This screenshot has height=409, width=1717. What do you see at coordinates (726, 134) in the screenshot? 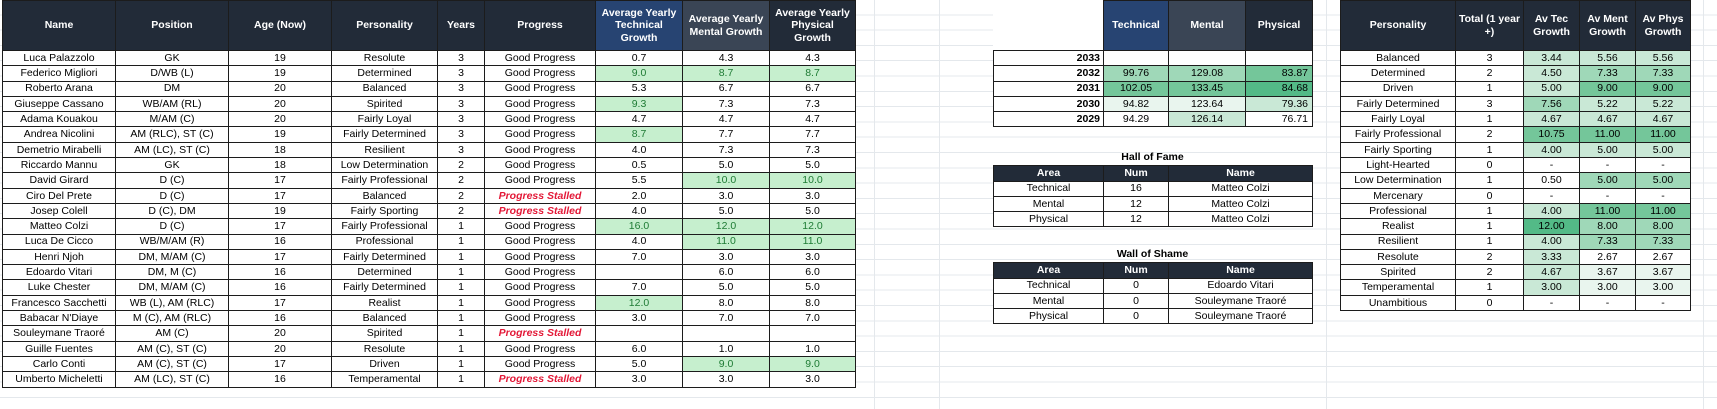
I see `cell-growth-mental: 7.7` at bounding box center [726, 134].